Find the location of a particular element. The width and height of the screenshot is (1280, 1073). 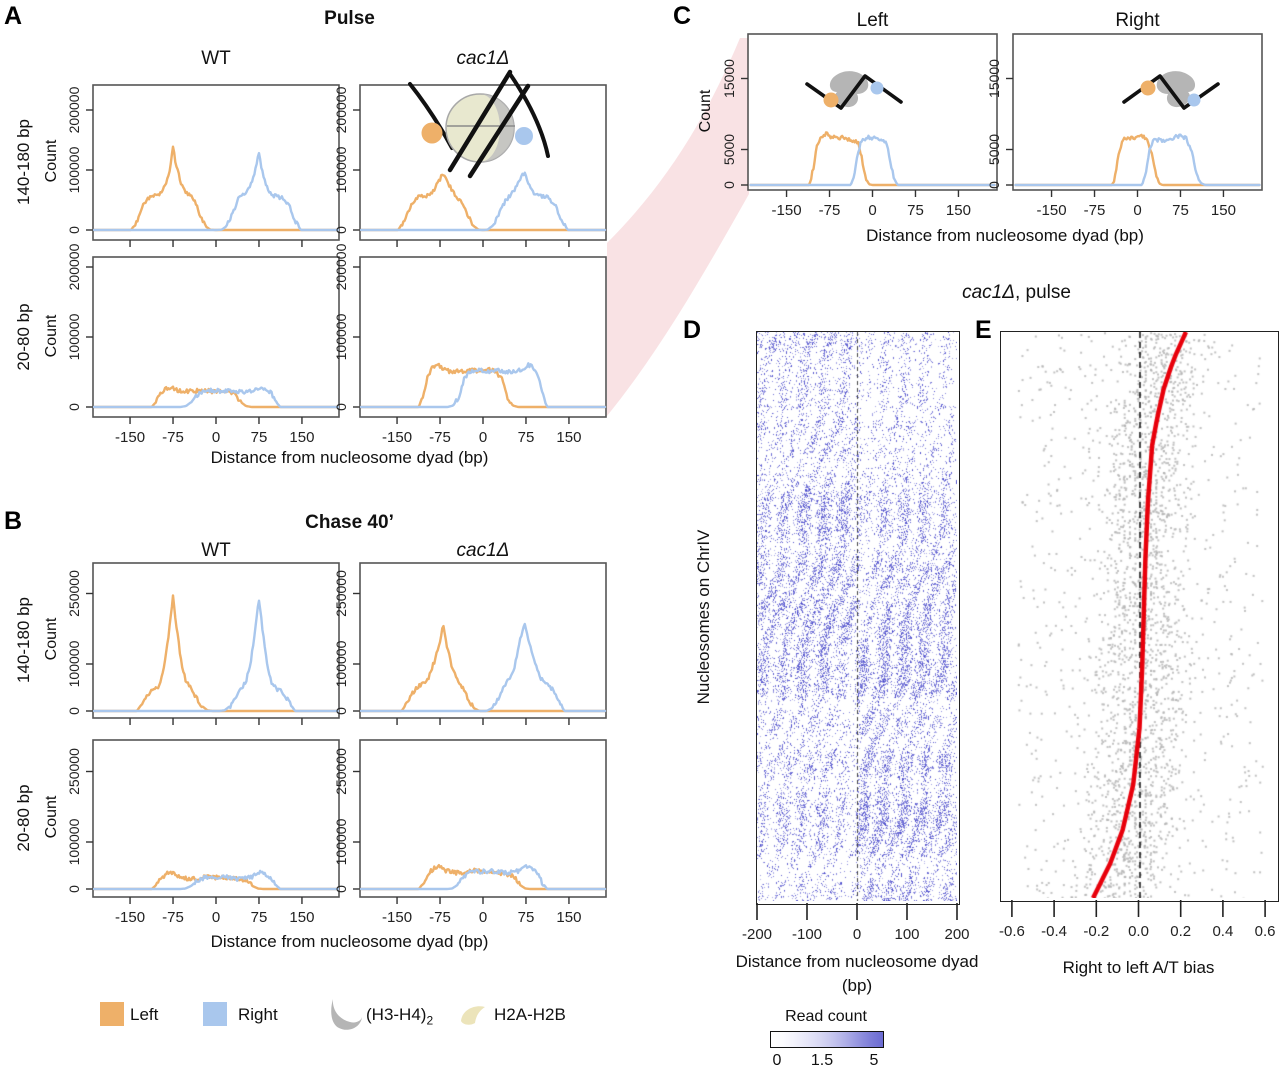

legend-left-swatch is located at coordinates (112, 1014).